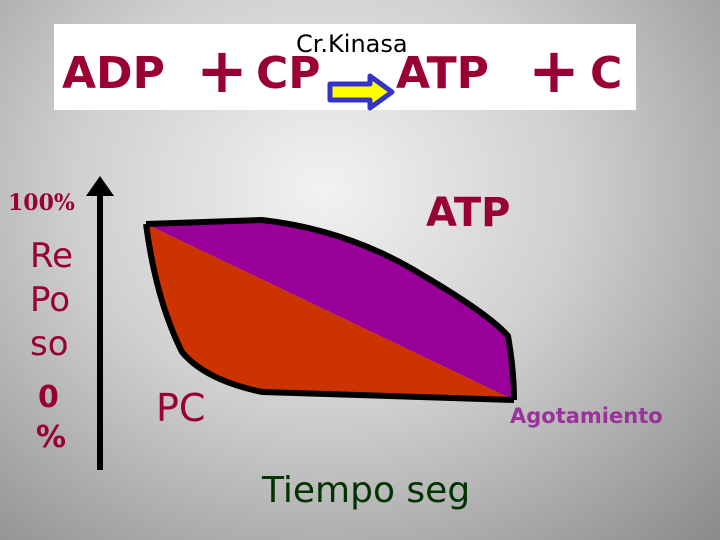  I want to click on y-top-label: 100%, so click(41, 203).